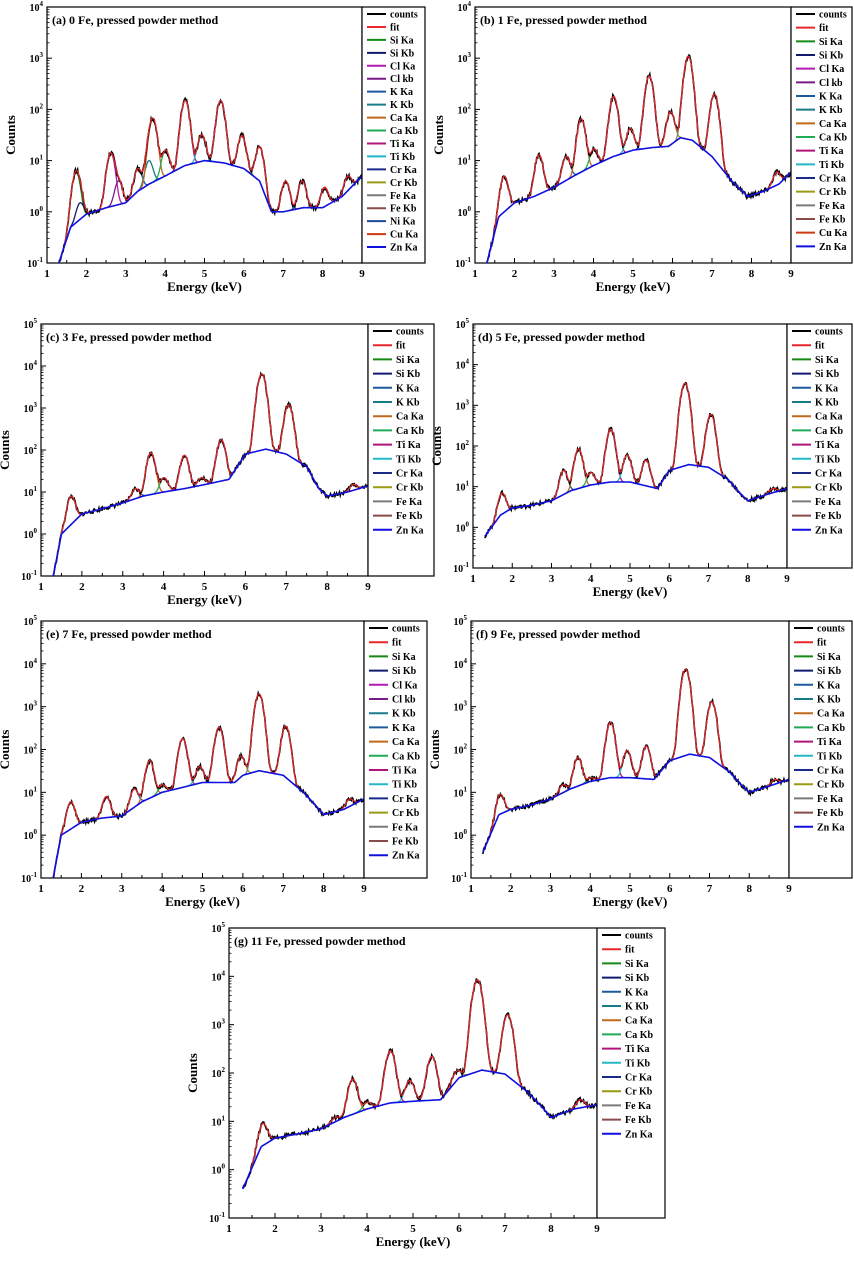 This screenshot has height=1272, width=854. What do you see at coordinates (833, 233) in the screenshot?
I see `legend-entry: Cu Ka` at bounding box center [833, 233].